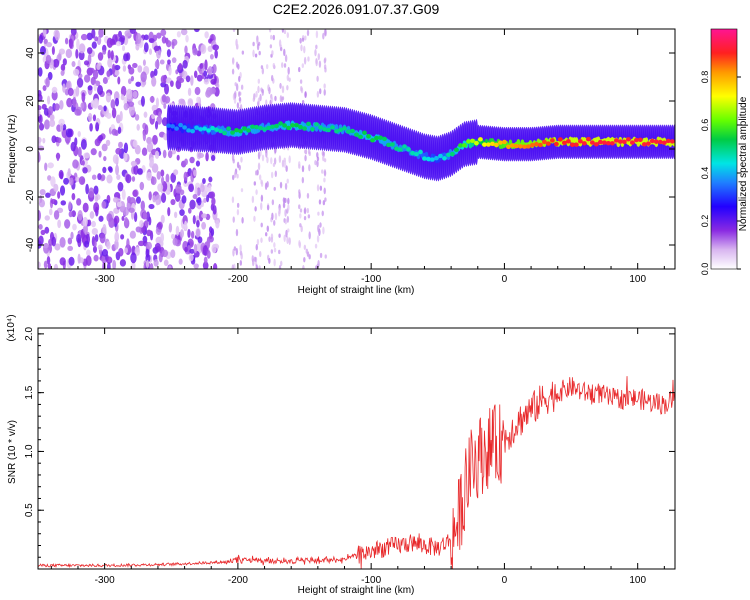  What do you see at coordinates (705, 221) in the screenshot?
I see `colorbar-tick-label: 0.2` at bounding box center [705, 221].